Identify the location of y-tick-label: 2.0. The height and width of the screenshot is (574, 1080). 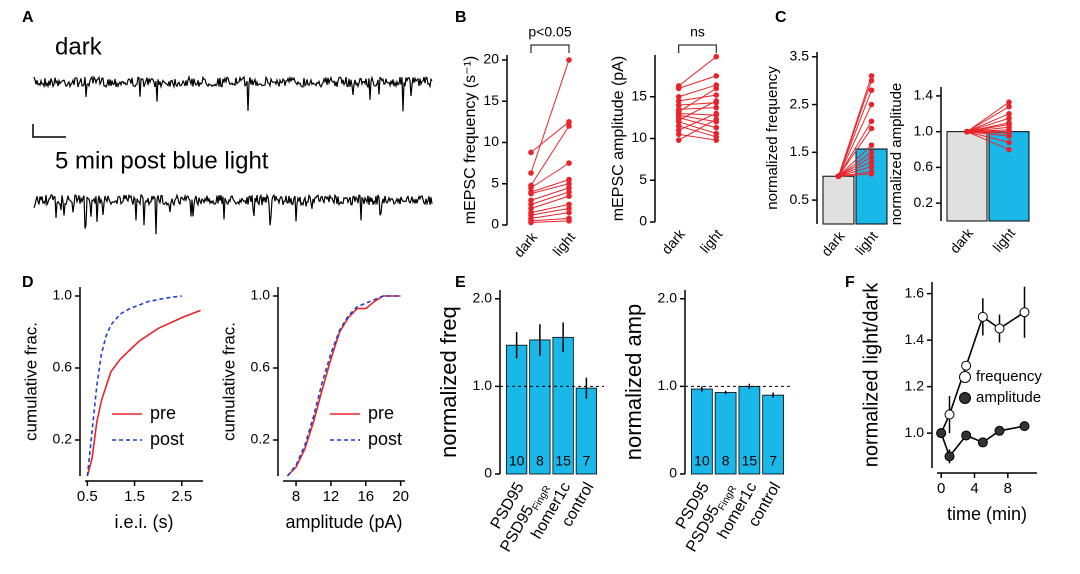
(668, 297).